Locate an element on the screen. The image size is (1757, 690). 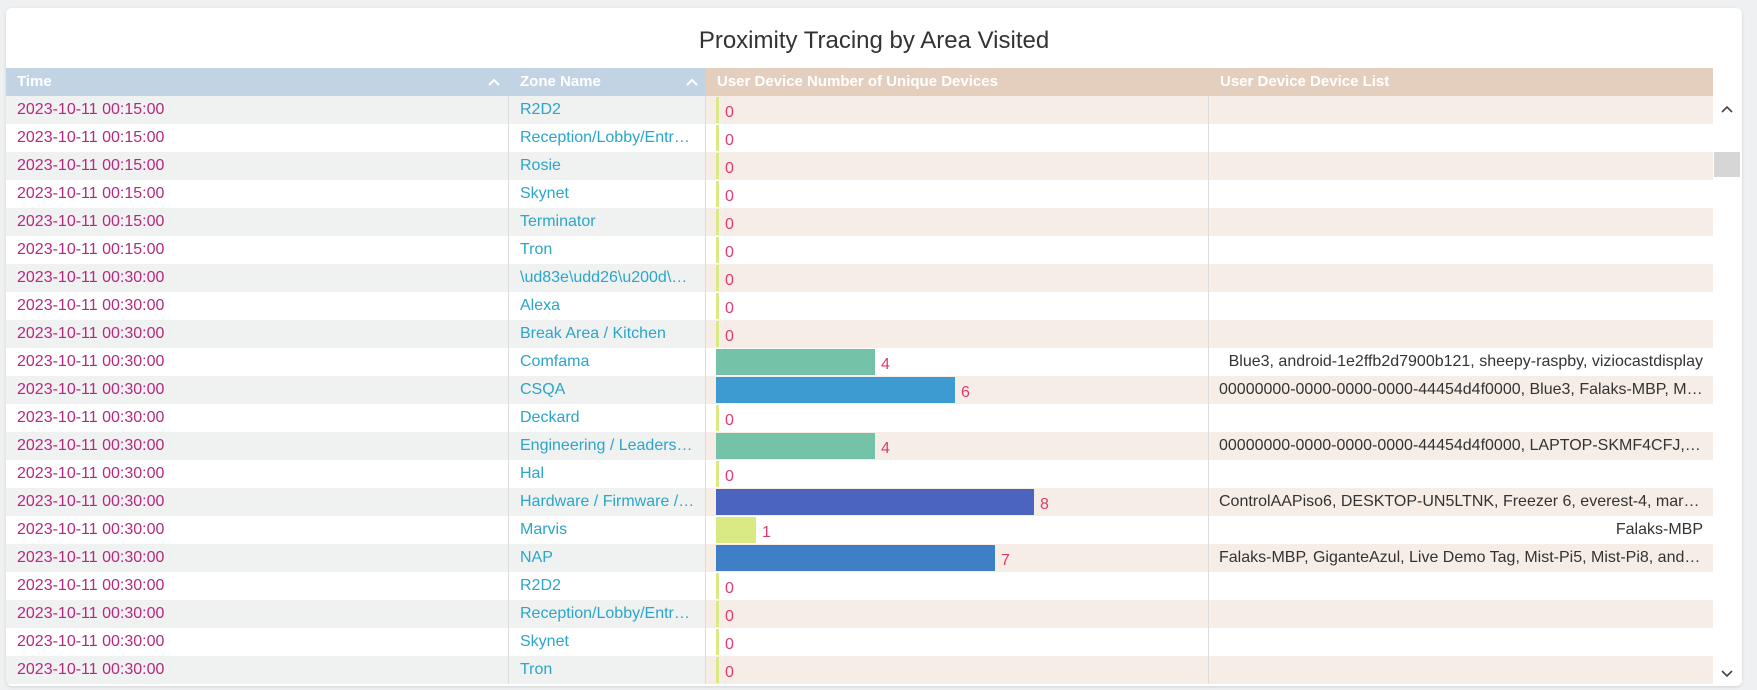
table-row: 2023-10-11 00:30:00 Alexa 0 is located at coordinates (859, 306).